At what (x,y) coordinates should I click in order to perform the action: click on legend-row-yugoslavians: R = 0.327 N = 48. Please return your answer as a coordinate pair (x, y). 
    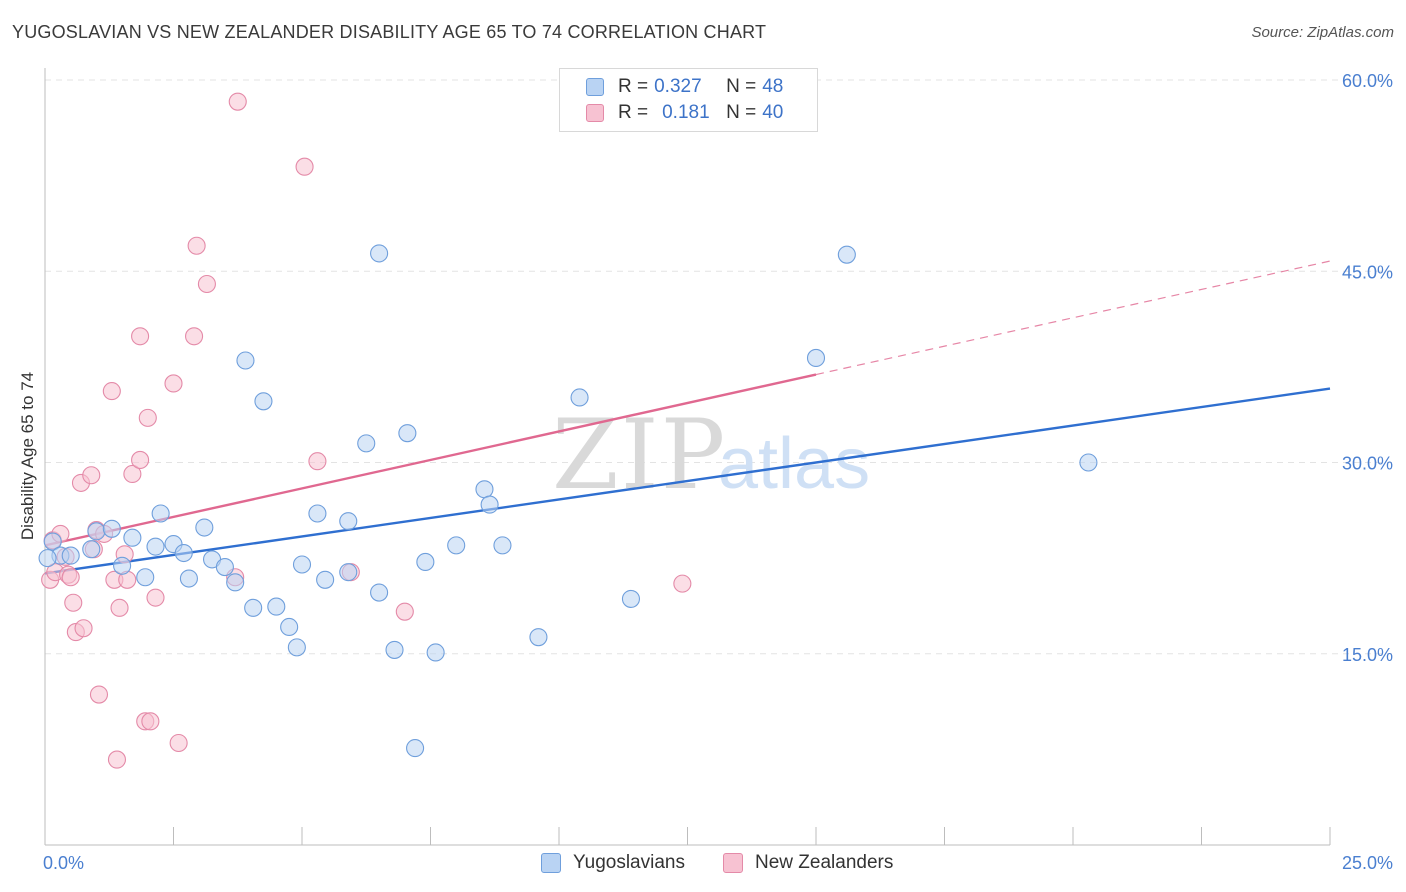
    Looking at the image, I should click on (684, 87).